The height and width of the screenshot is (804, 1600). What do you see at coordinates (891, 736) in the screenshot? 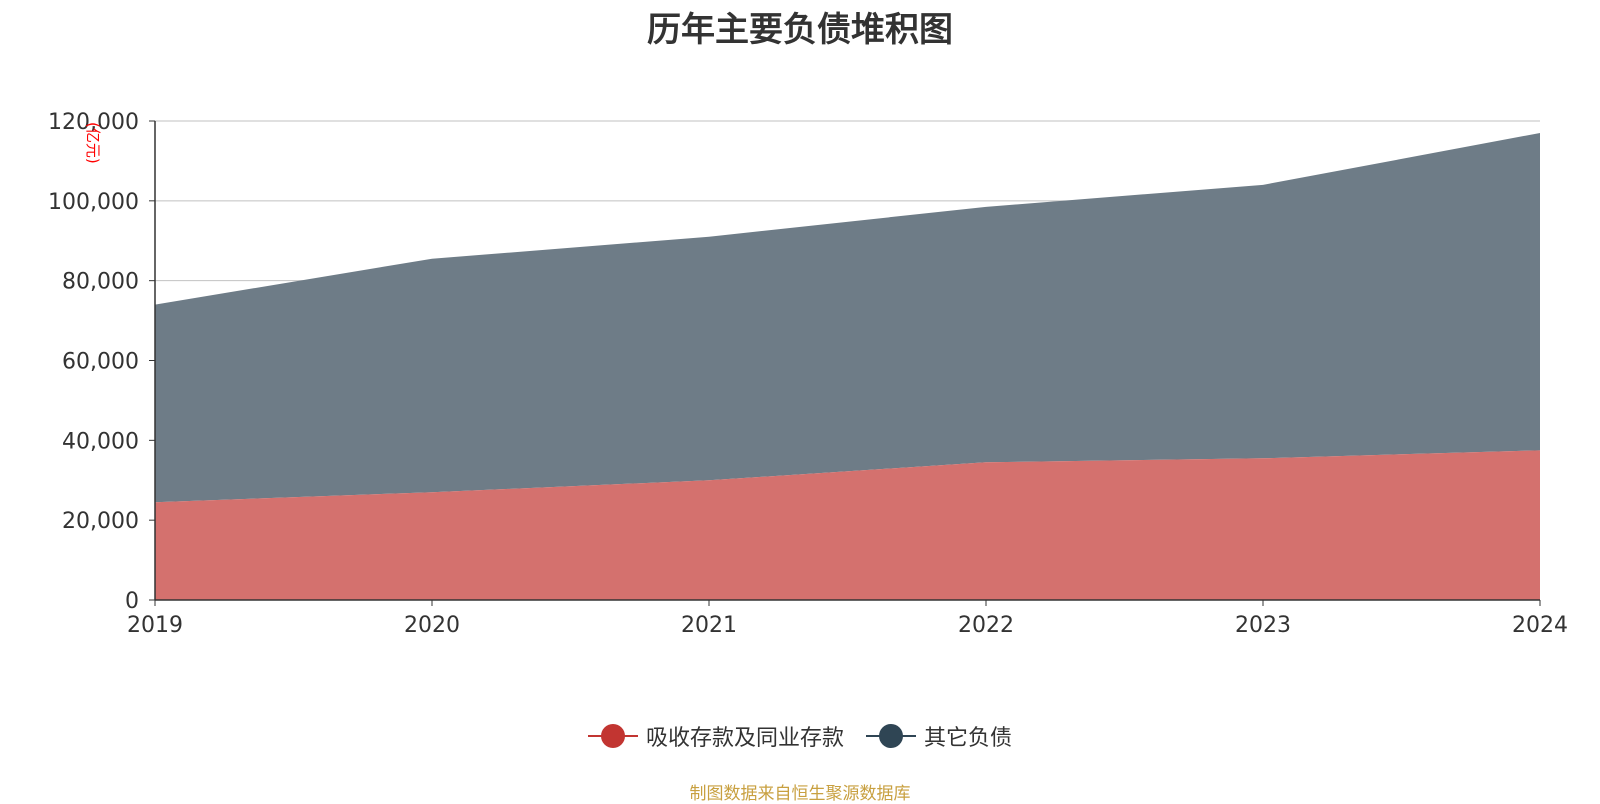
I see `legend-marker-other-liabilities` at bounding box center [891, 736].